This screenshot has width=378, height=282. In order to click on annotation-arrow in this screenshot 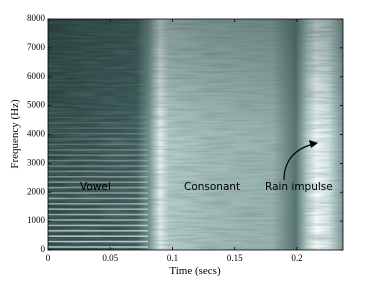, I will do `click(299, 162)`.